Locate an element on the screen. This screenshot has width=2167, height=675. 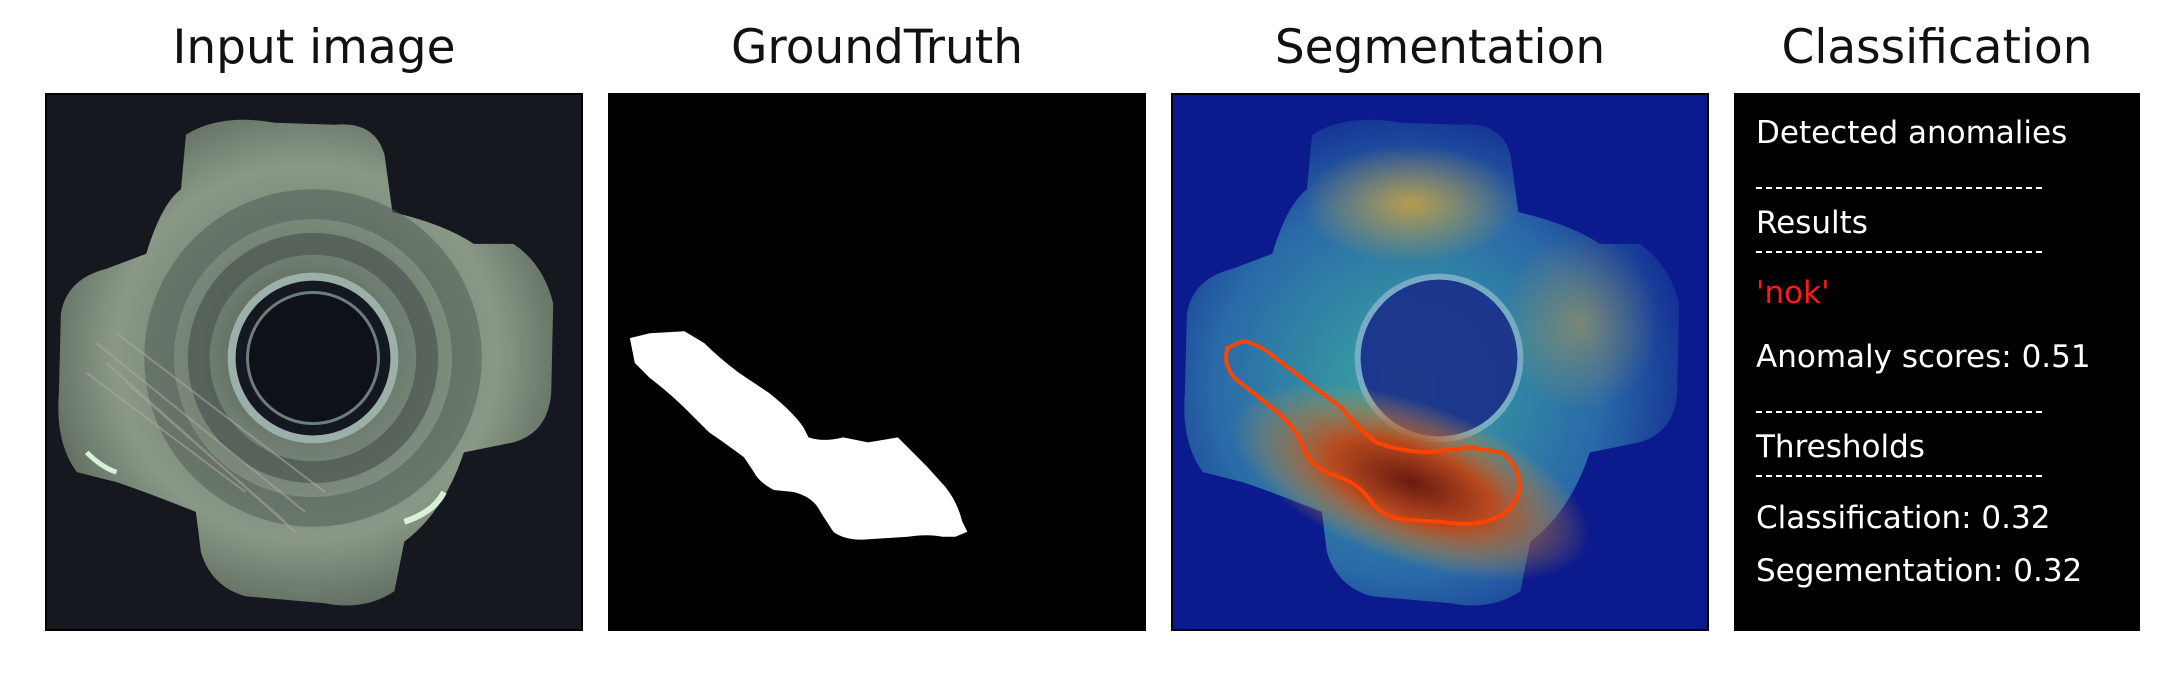
segmentation-threshold-value: Segementation: 0.32 is located at coordinates (1919, 571).